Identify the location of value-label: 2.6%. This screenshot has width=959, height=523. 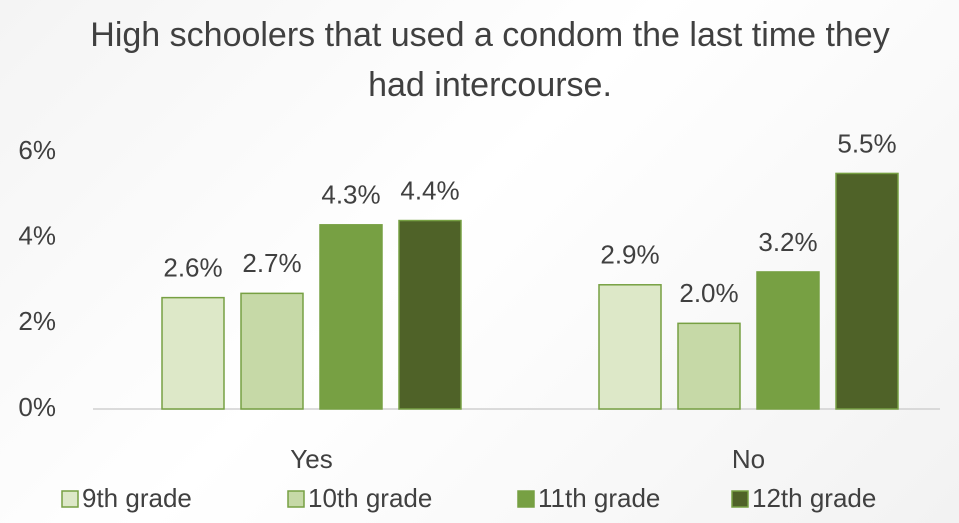
(192, 268).